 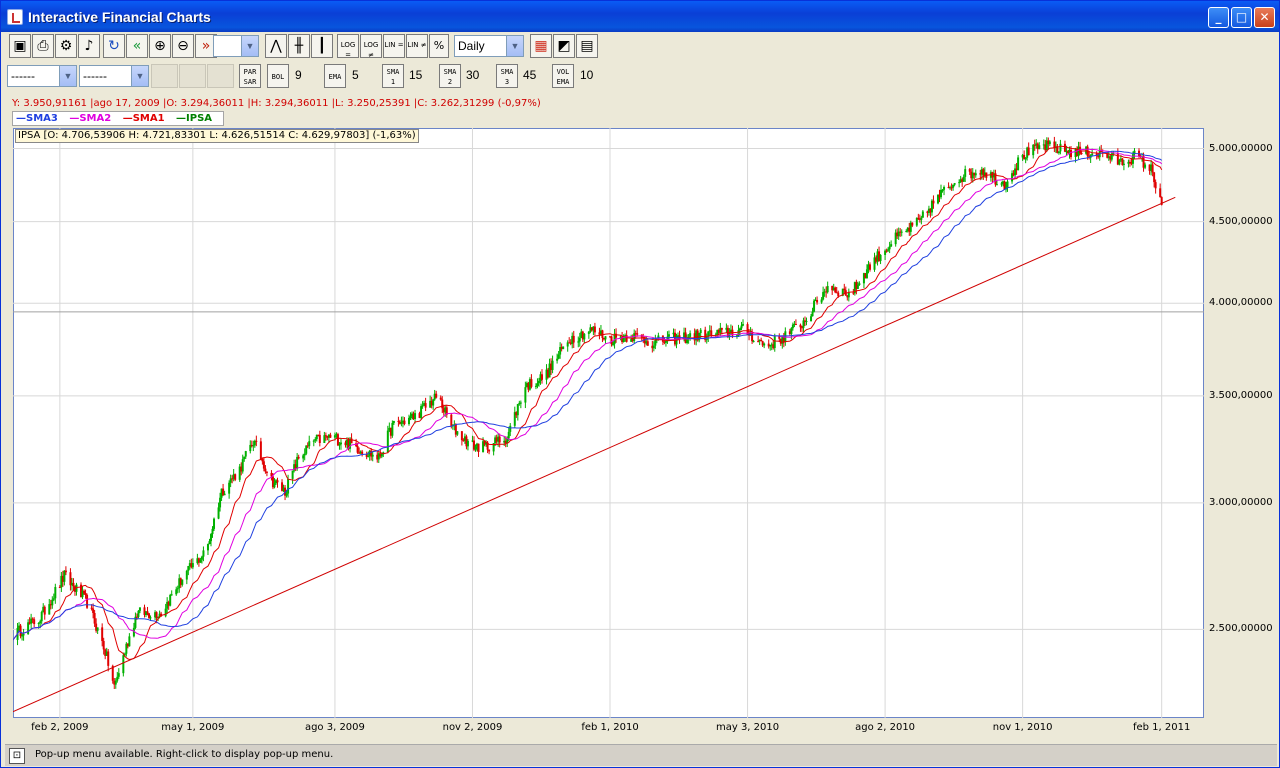 What do you see at coordinates (417, 46) in the screenshot?
I see `lin-notequal-button: LIN ≠` at bounding box center [417, 46].